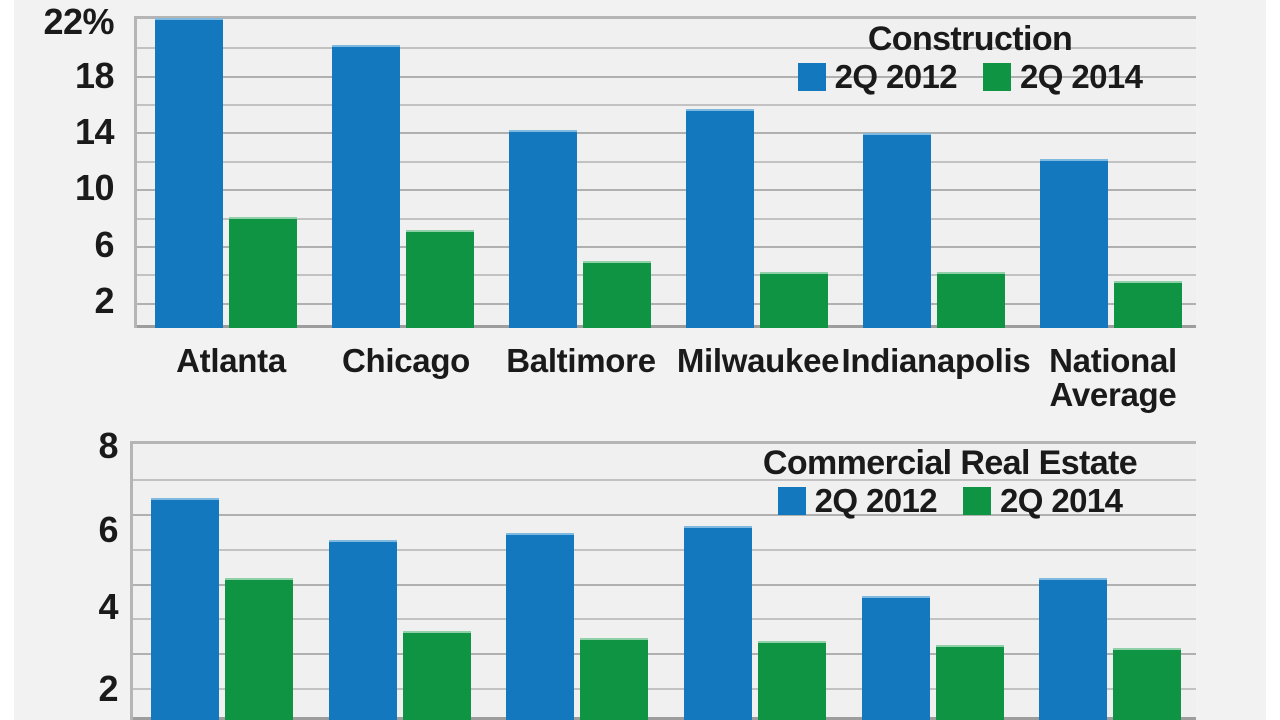  Describe the element at coordinates (406, 360) in the screenshot. I see `x-axis-label-chicago: Chicago` at that location.